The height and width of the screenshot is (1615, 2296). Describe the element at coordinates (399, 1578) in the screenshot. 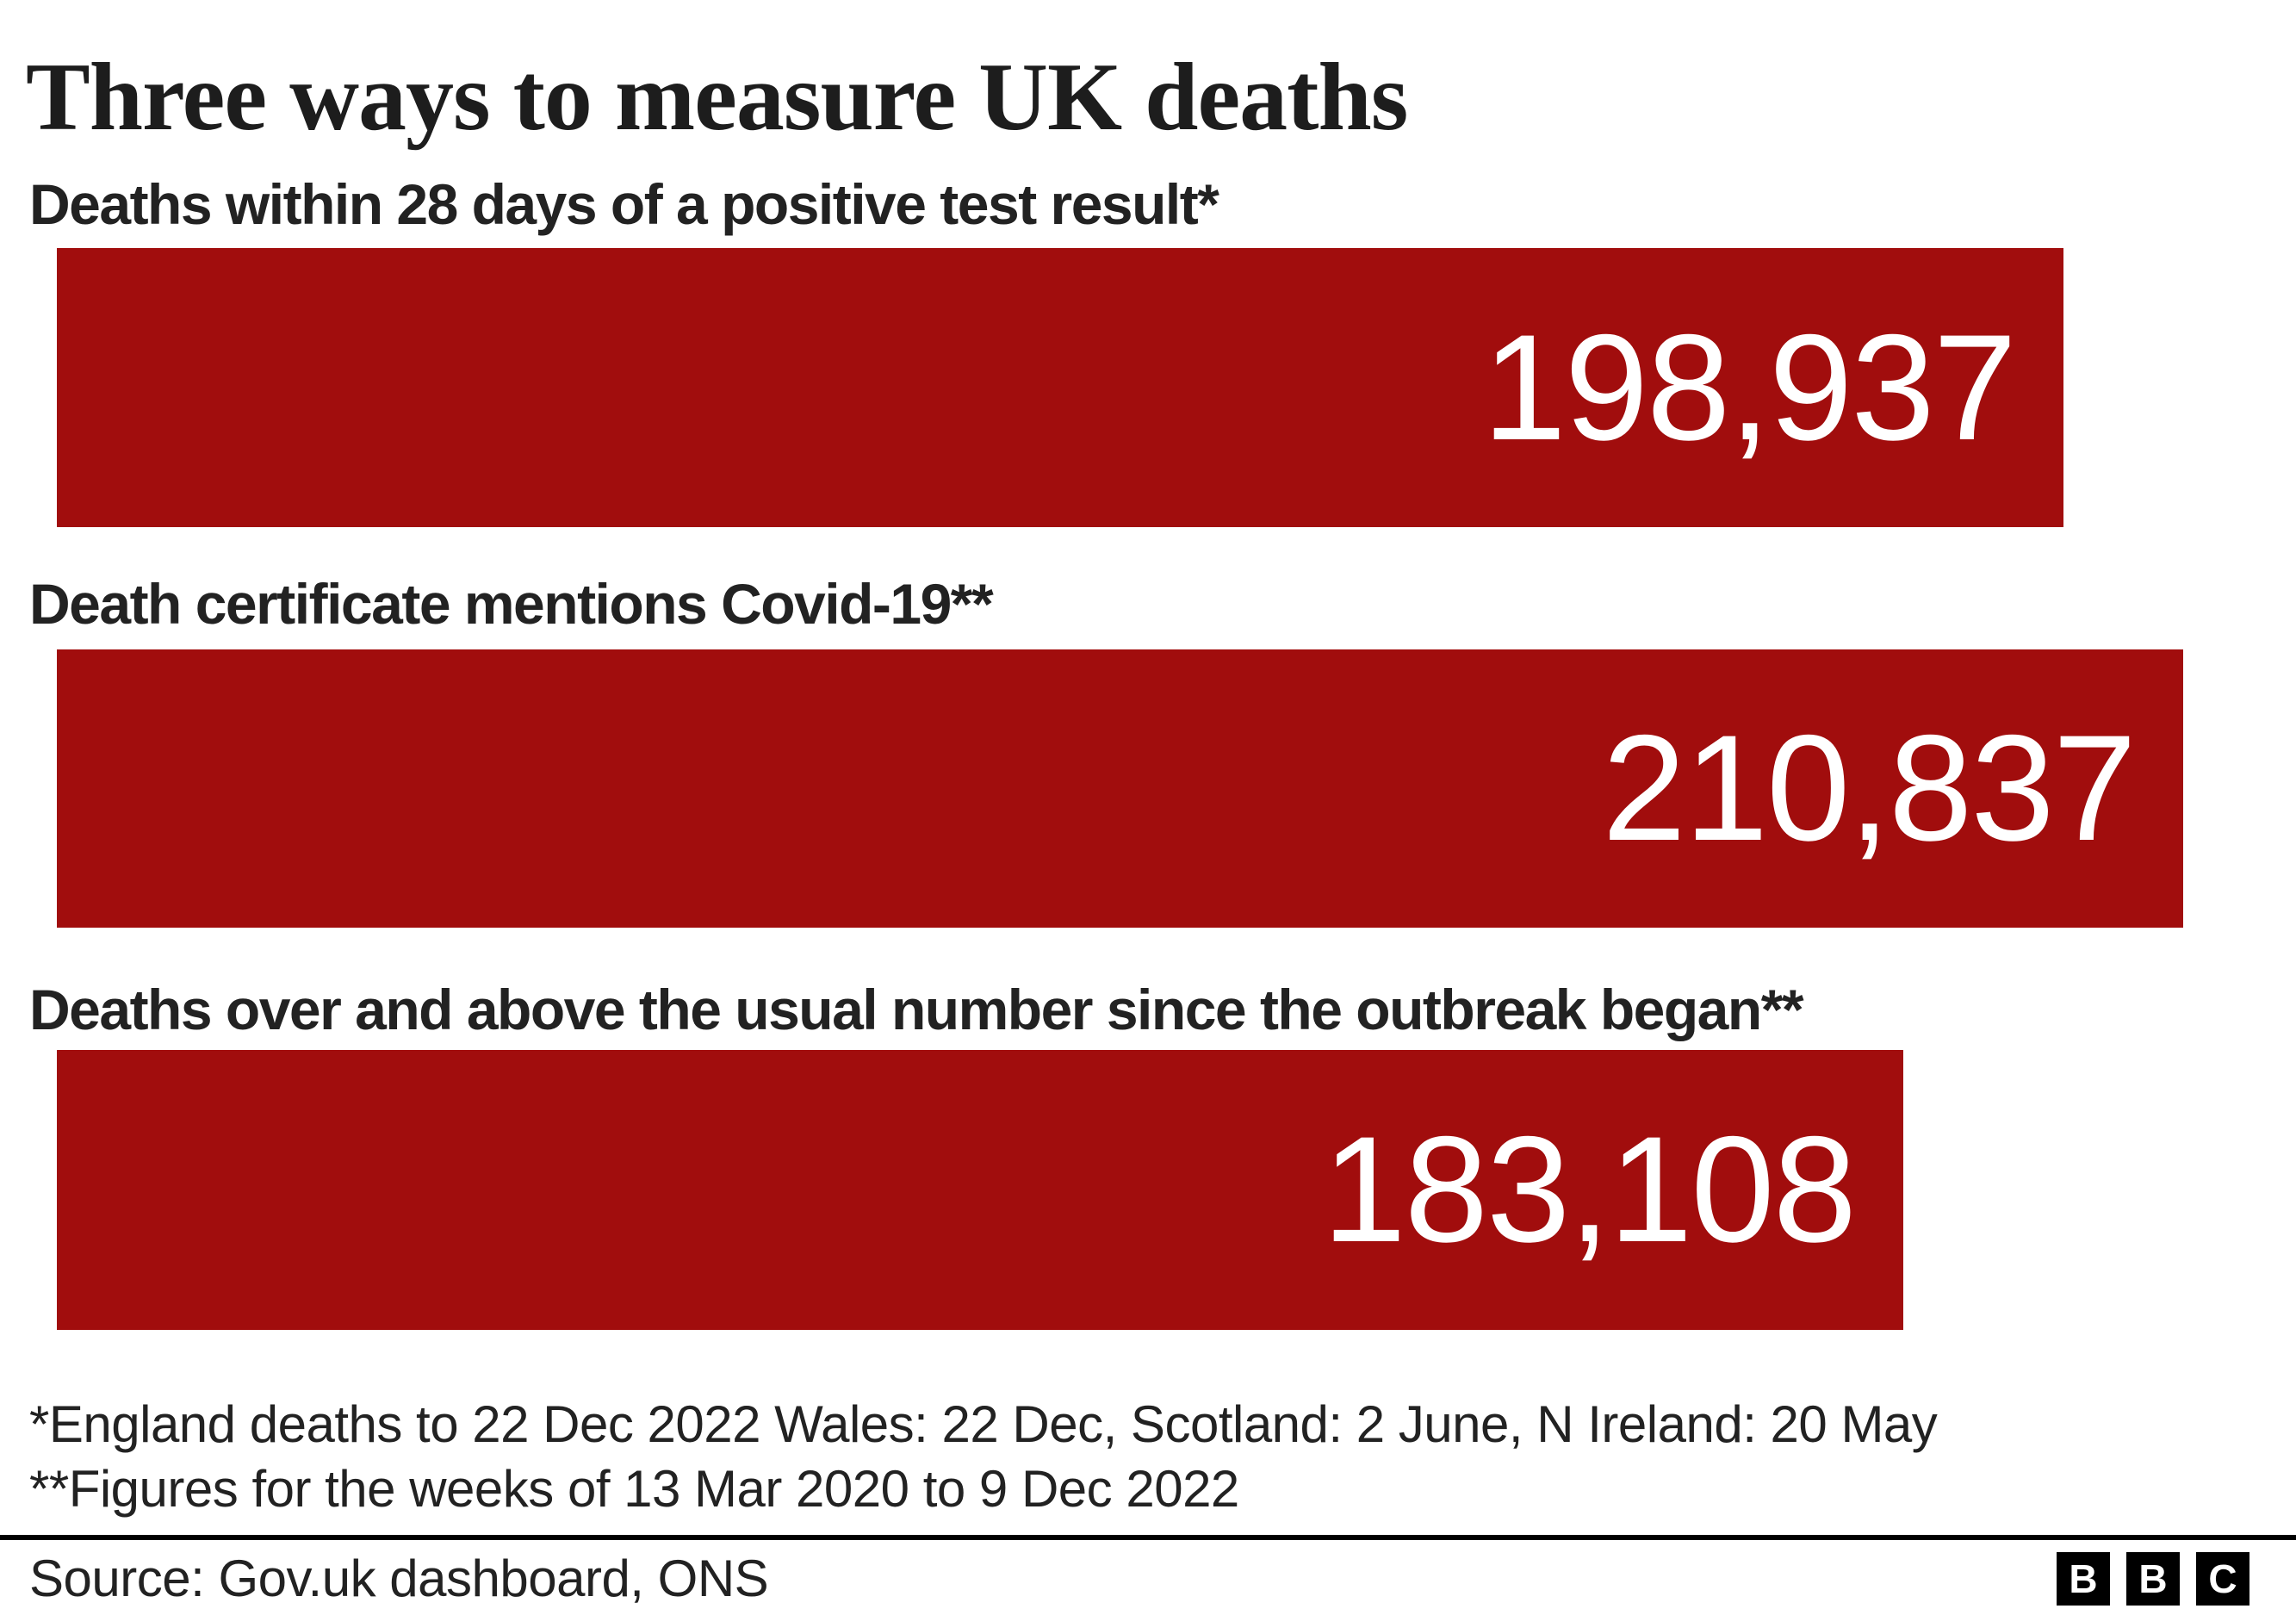

I see `source-text: Source: Gov.uk dashboard, ONS` at that location.